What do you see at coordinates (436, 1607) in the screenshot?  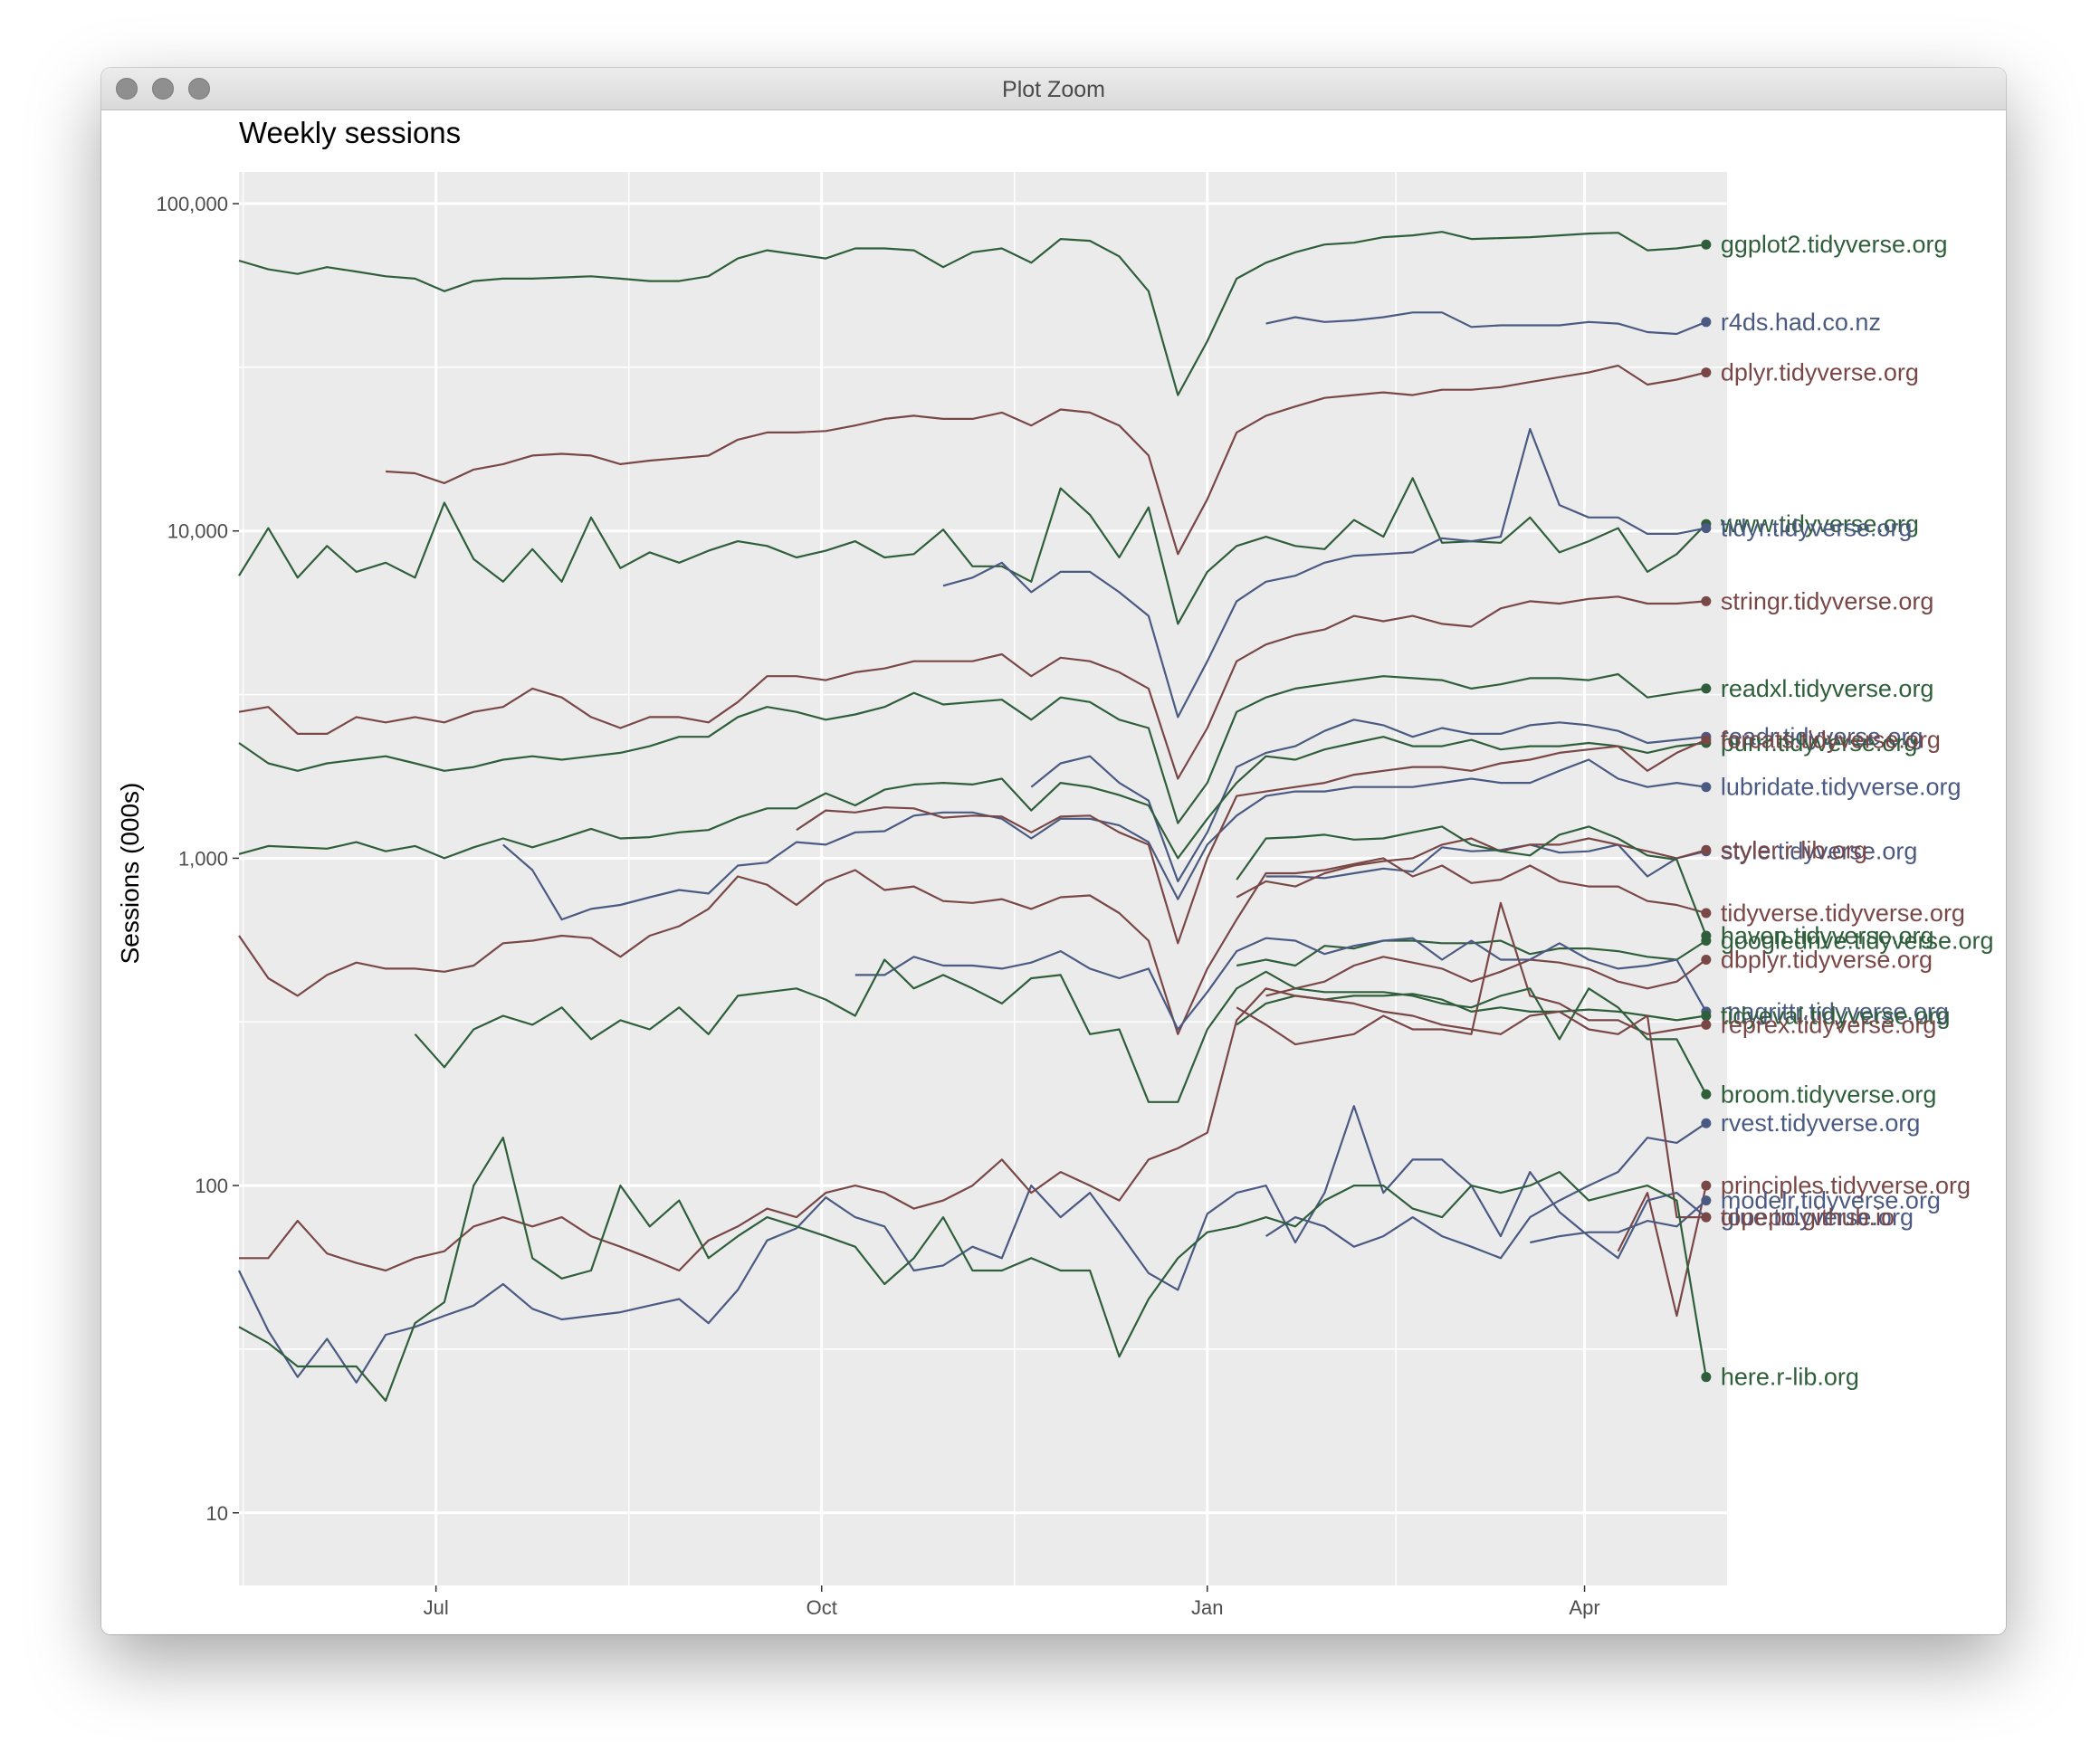 I see `x-tick-label: Jul` at bounding box center [436, 1607].